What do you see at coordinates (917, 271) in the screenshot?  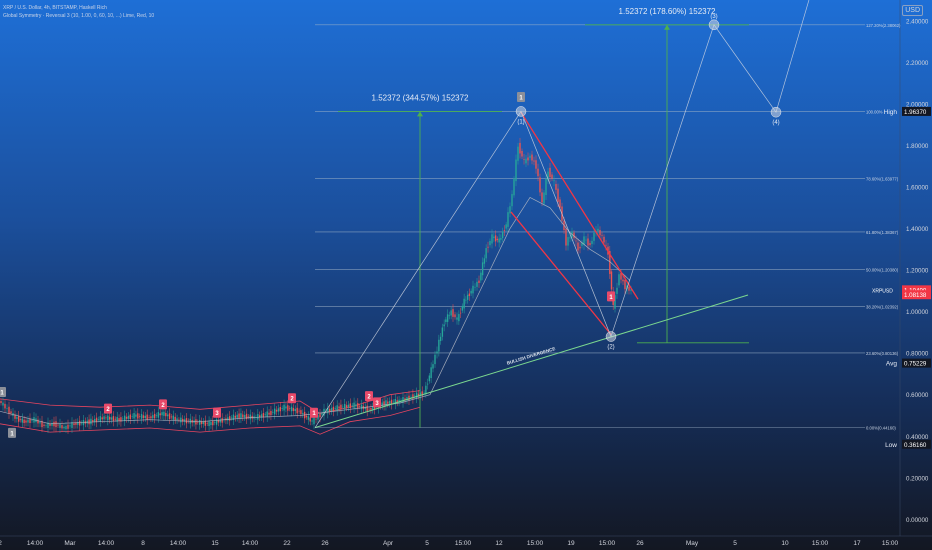 I see `y-axis-tick-label: 1.20000` at bounding box center [917, 271].